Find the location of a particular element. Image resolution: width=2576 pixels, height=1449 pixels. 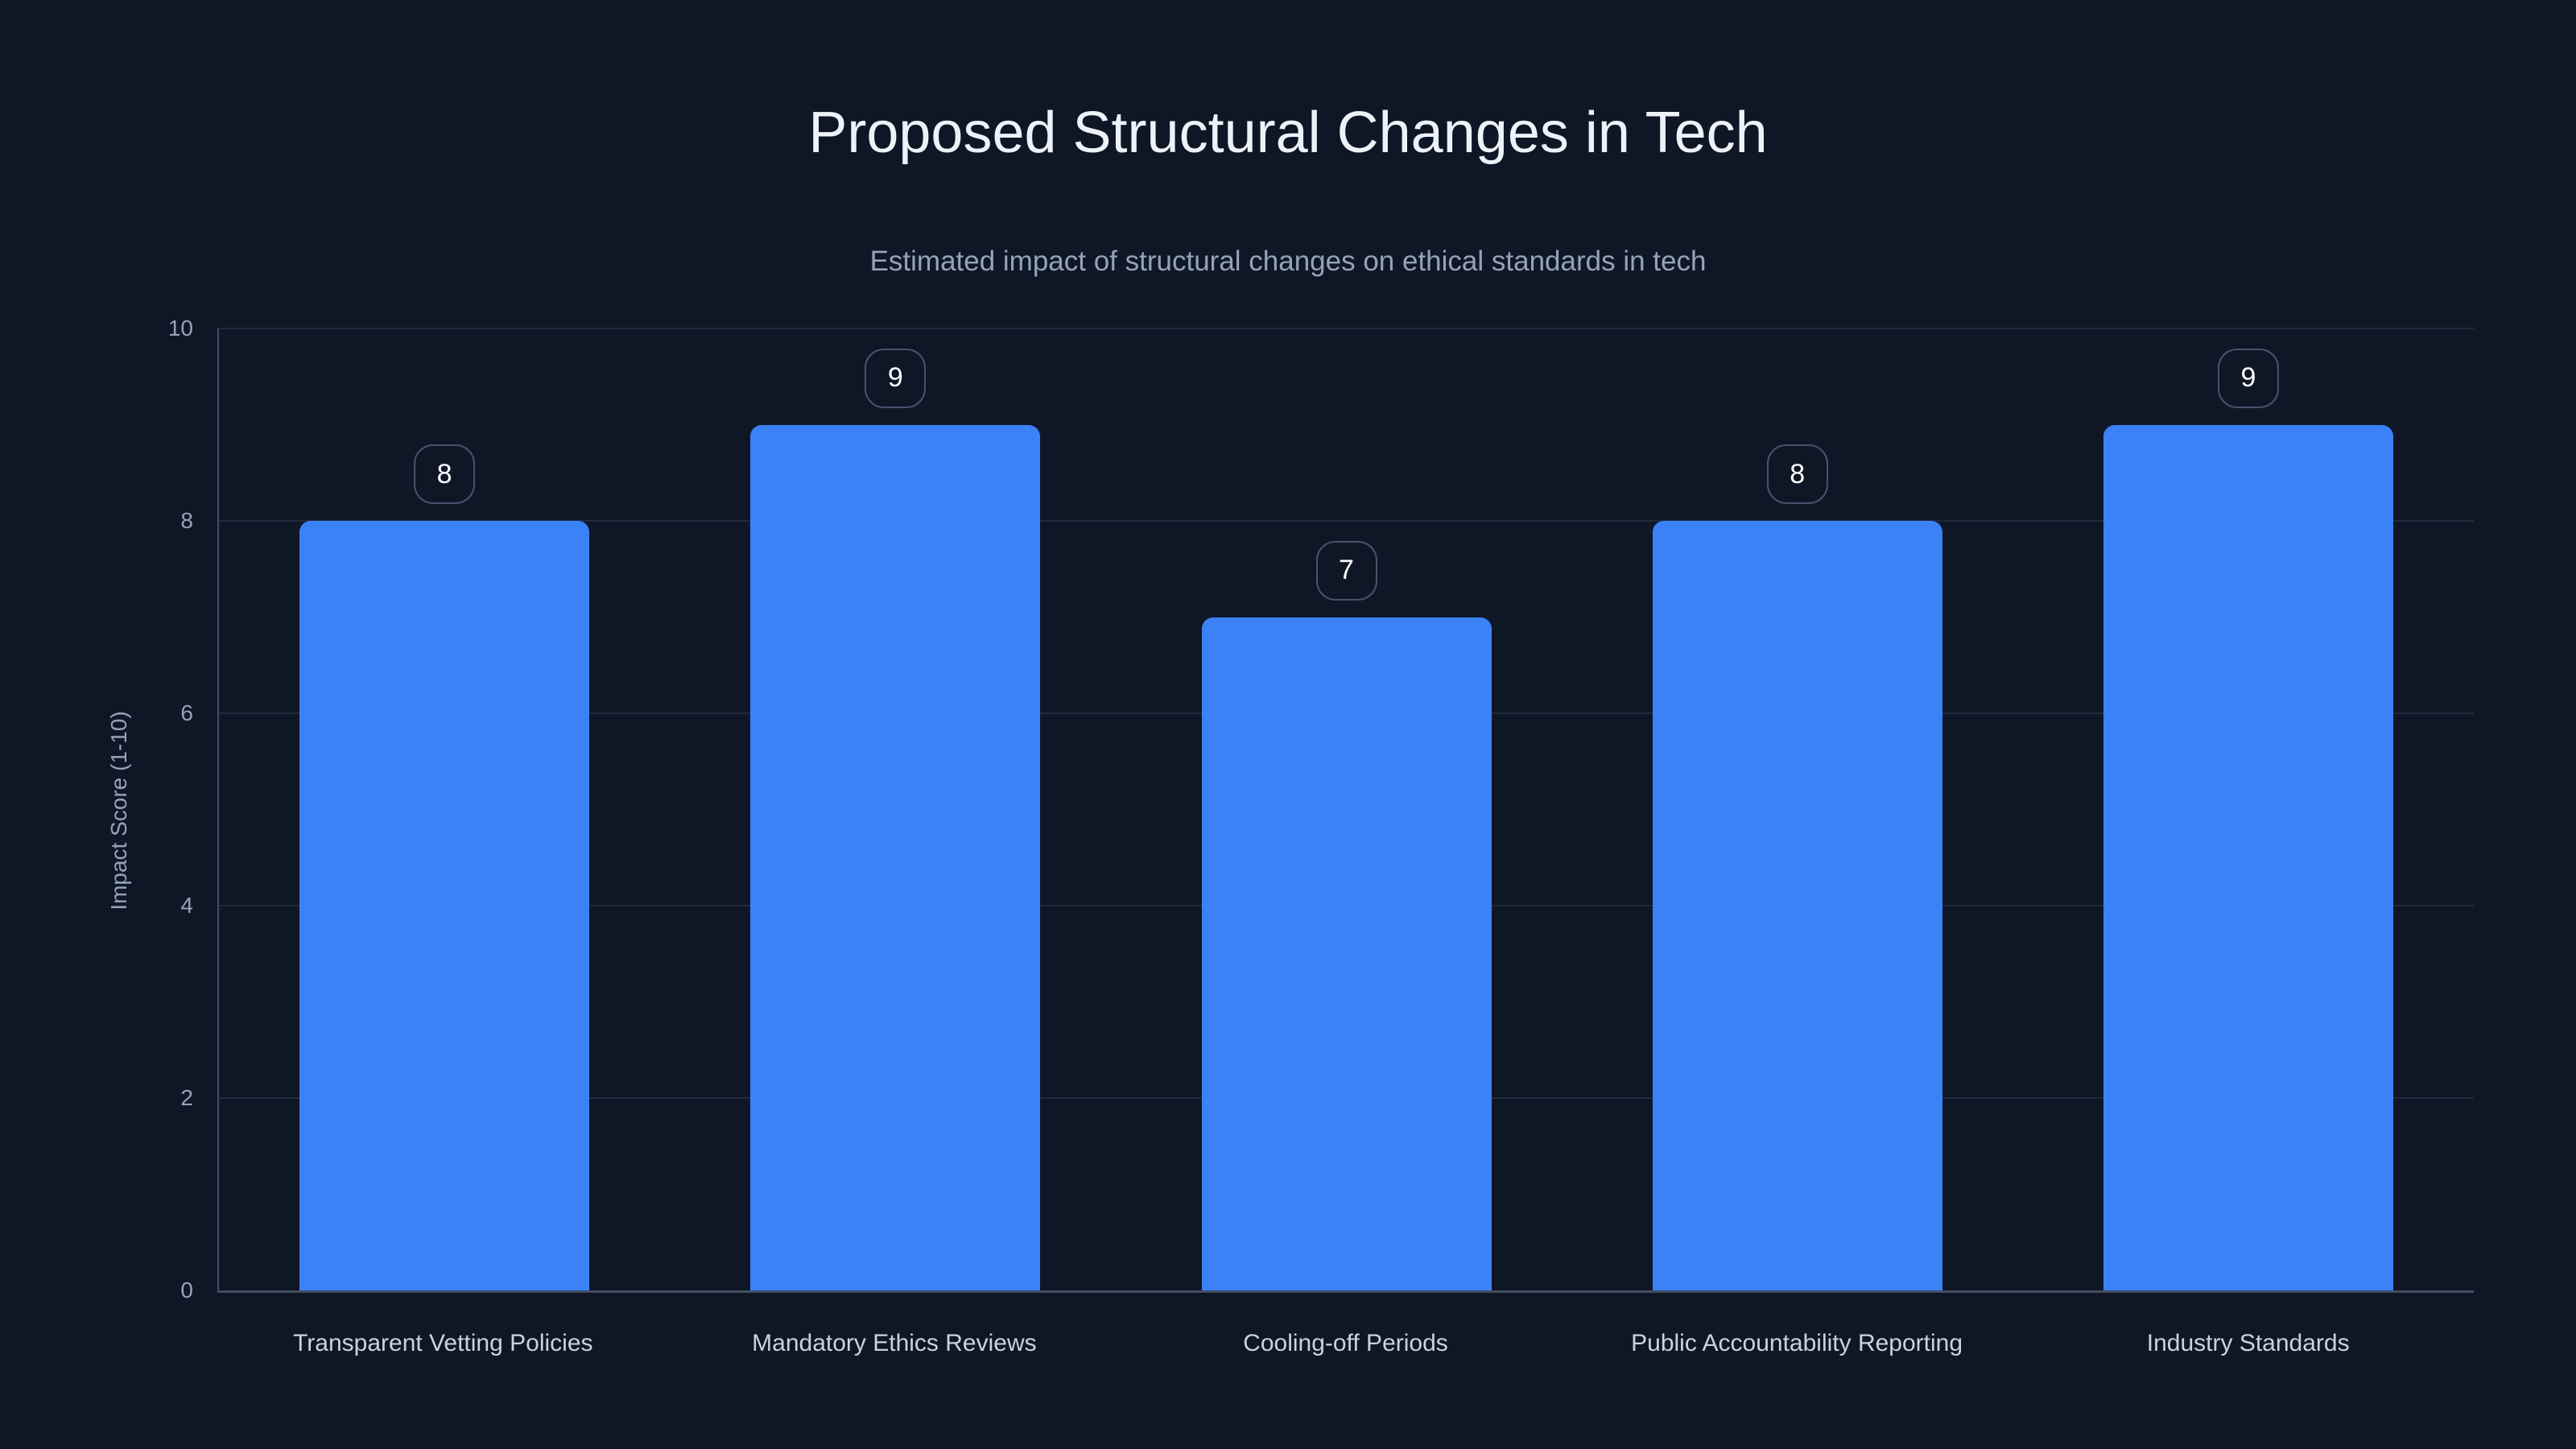

bar-value-badge-1: 9 is located at coordinates (896, 378).